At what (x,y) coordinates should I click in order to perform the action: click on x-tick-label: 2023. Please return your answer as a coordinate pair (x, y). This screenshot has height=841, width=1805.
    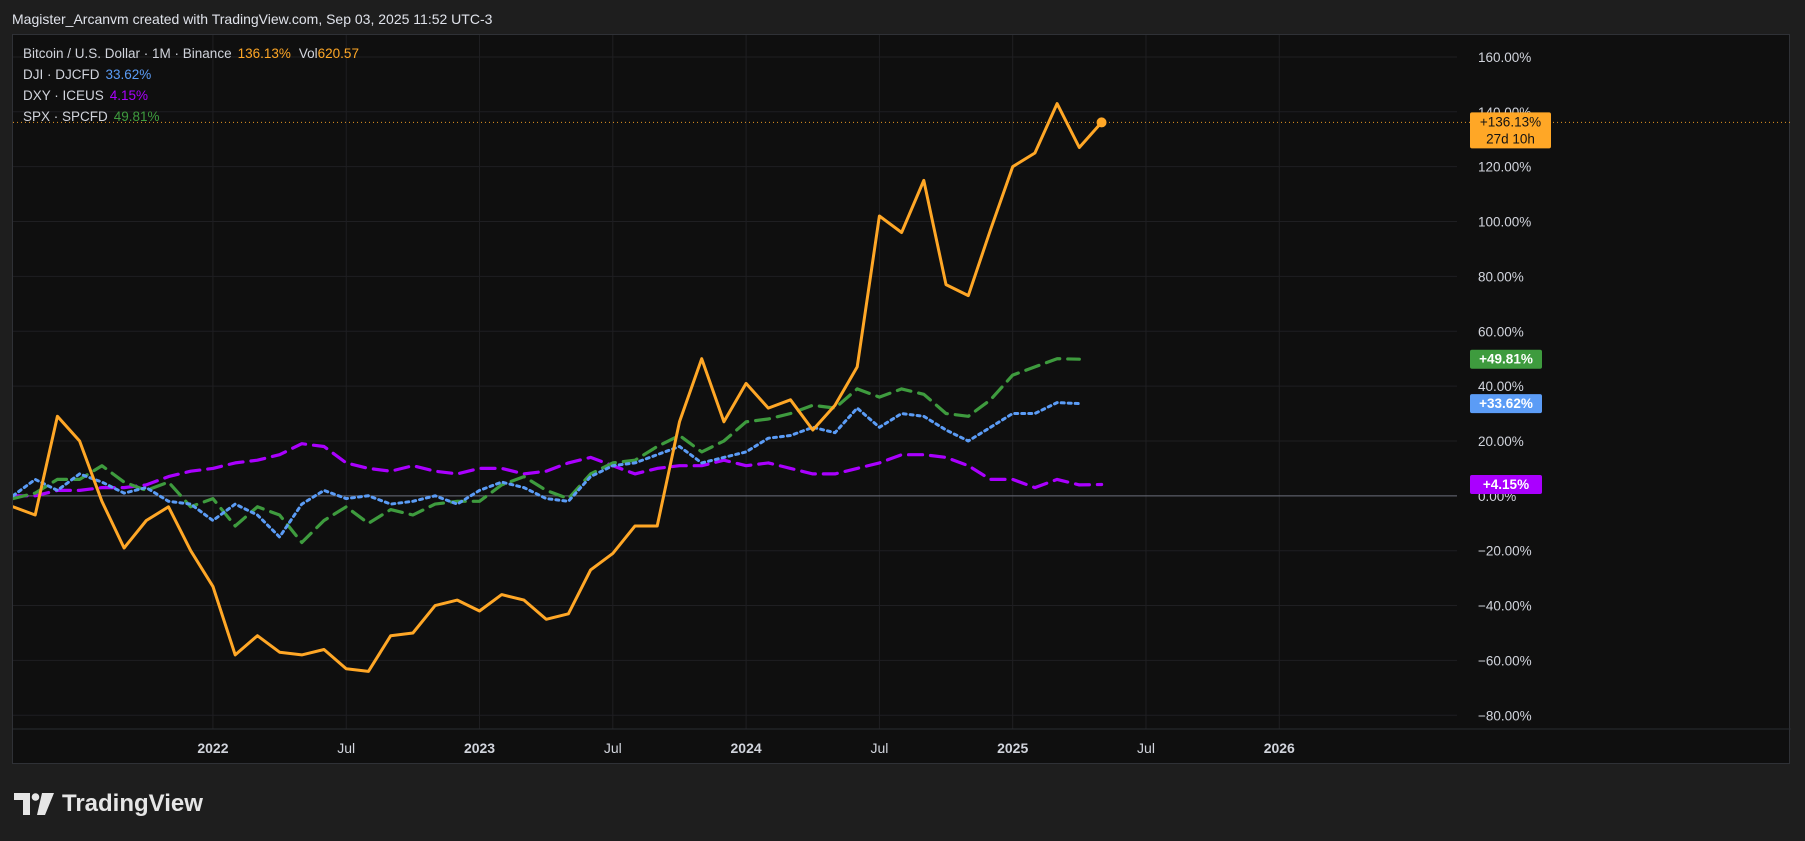
    Looking at the image, I should click on (479, 748).